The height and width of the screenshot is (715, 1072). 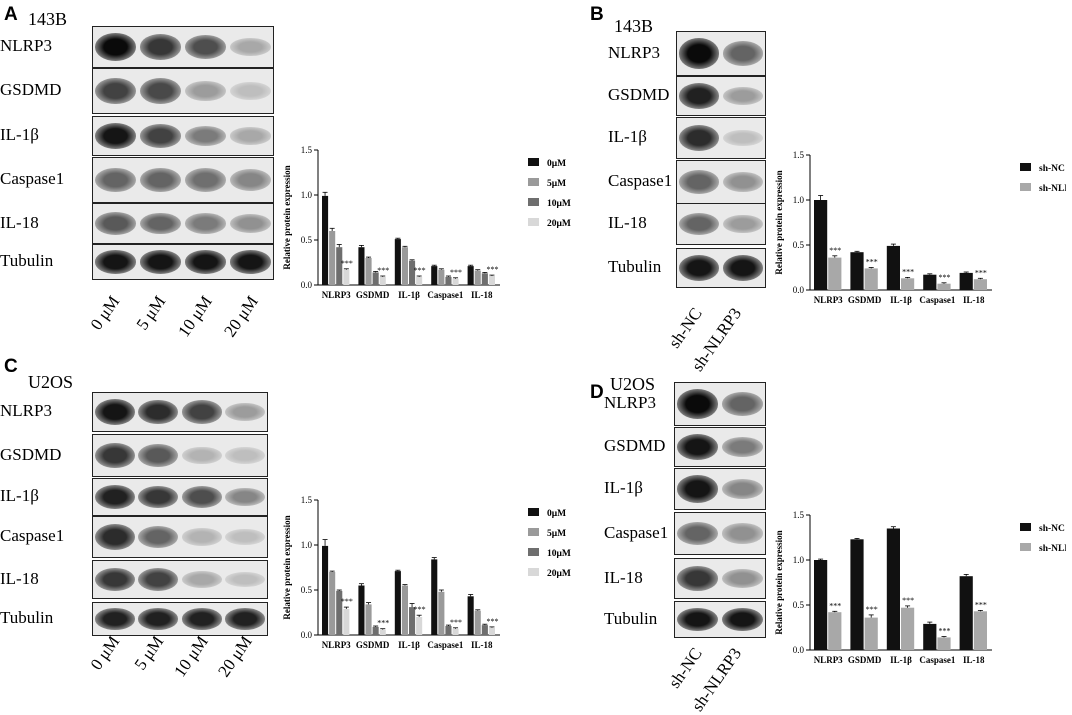 I want to click on x-tick-label: Caspase1, so click(x=937, y=660).